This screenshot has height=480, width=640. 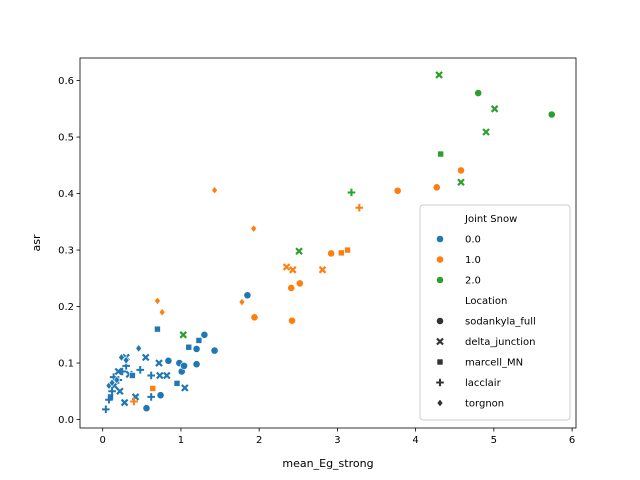 I want to click on y-tick-label: 0.3, so click(x=66, y=251).